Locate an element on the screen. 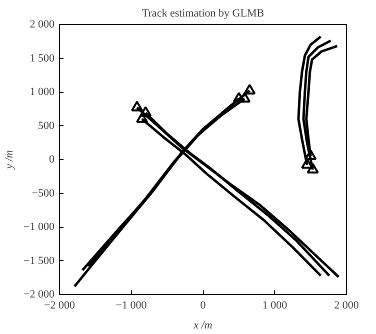 The image size is (376, 334). y-tick-label: −2 000 is located at coordinates (39, 294).